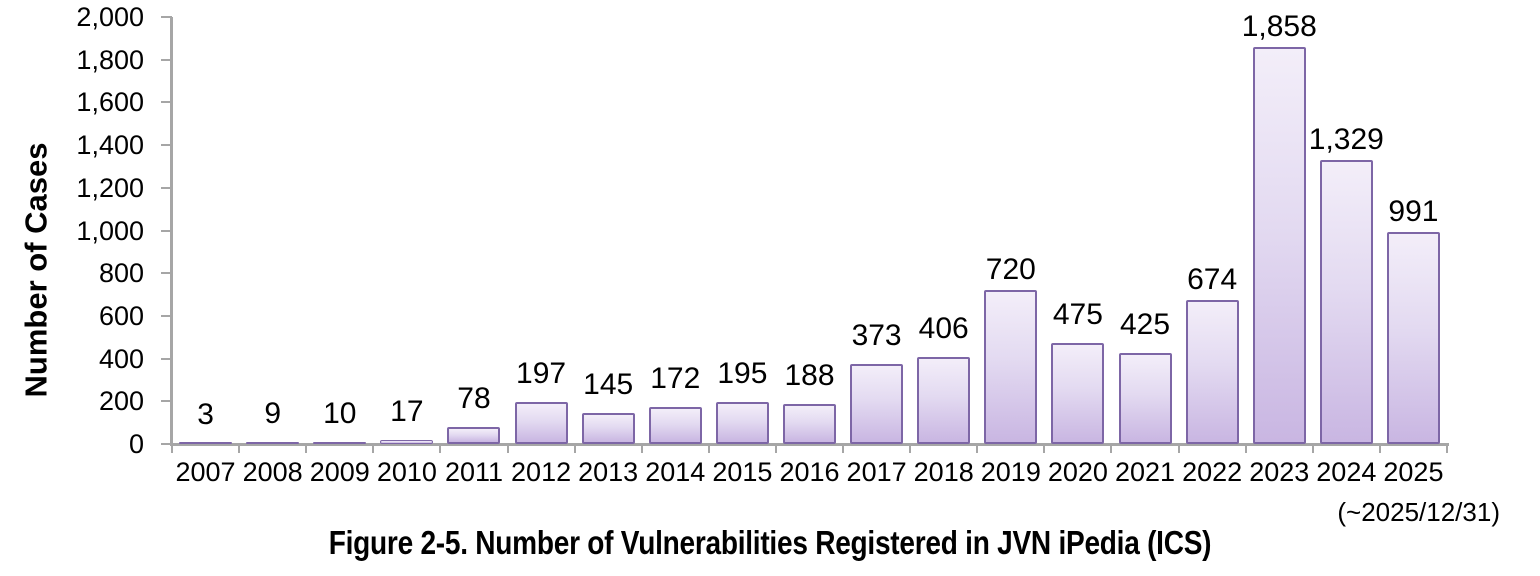 The height and width of the screenshot is (576, 1540). Describe the element at coordinates (944, 400) in the screenshot. I see `bar-2018` at that location.